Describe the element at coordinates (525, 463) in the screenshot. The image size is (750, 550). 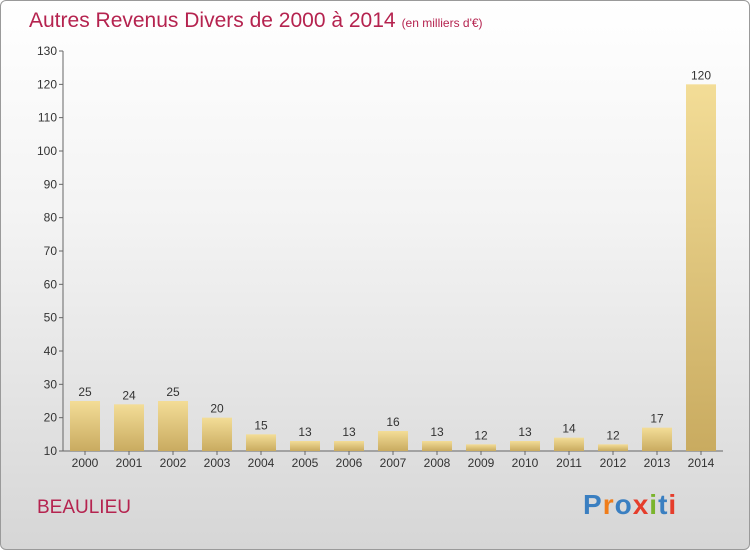
I see `x-tick-label: 2010` at that location.